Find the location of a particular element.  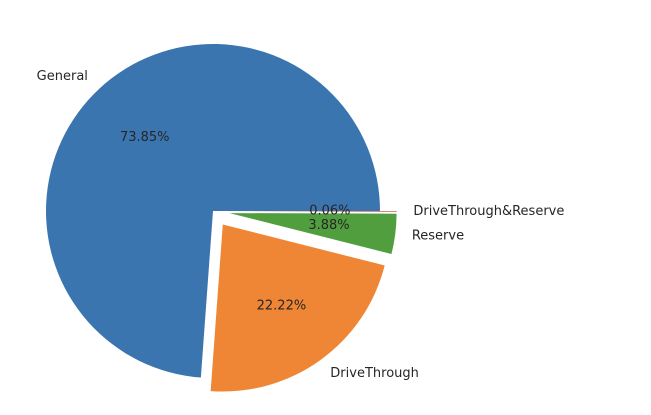

slice-label-drivethrough: DriveThrough is located at coordinates (374, 373).